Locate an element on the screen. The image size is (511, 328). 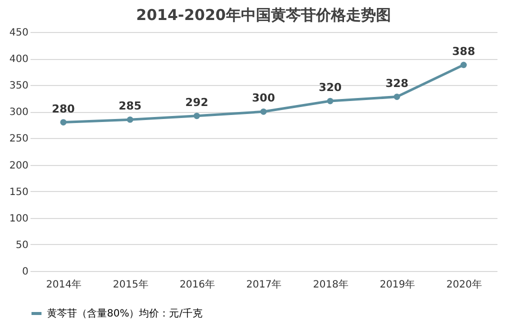
x-tick-label: 2015年 is located at coordinates (130, 284).